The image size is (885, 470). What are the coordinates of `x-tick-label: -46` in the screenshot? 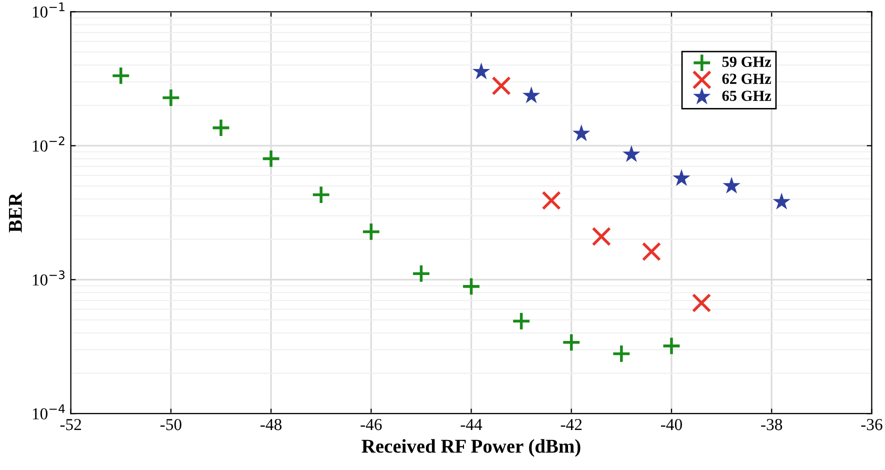 It's located at (371, 424).